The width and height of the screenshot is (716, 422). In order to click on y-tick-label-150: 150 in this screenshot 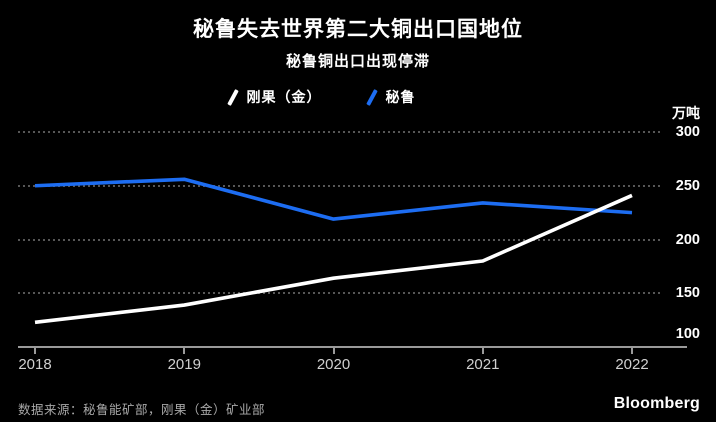, I will do `click(687, 293)`.